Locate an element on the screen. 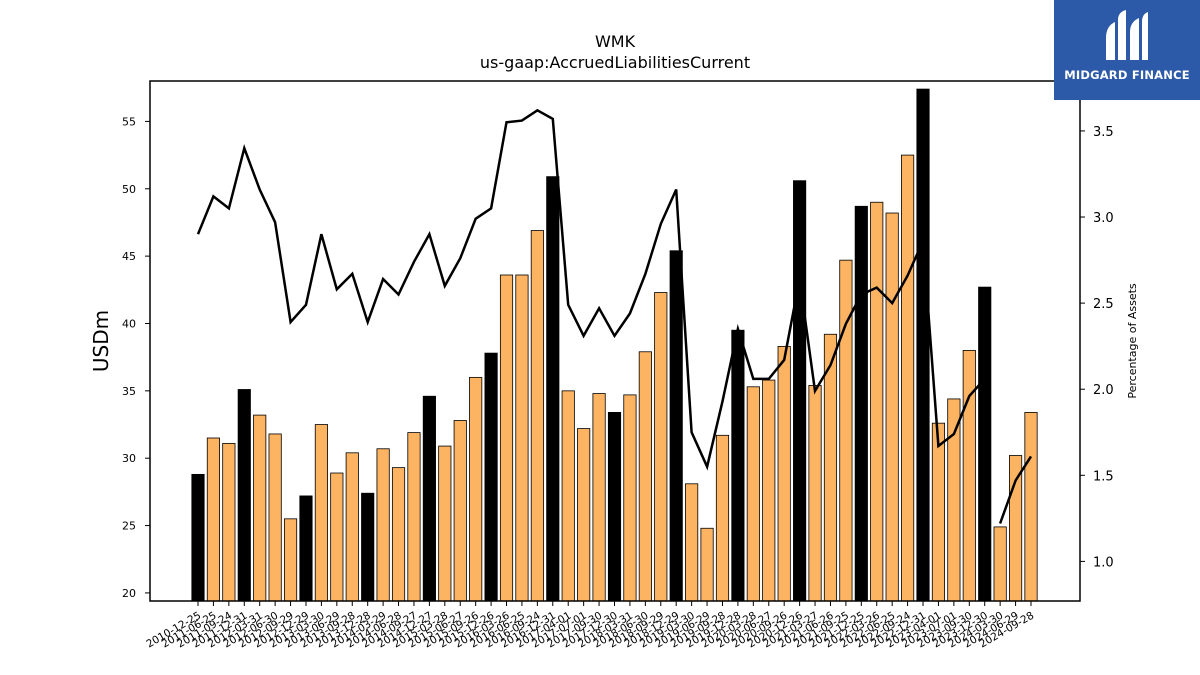 The width and height of the screenshot is (1200, 675). y-axis-label: USDm is located at coordinates (101, 341).